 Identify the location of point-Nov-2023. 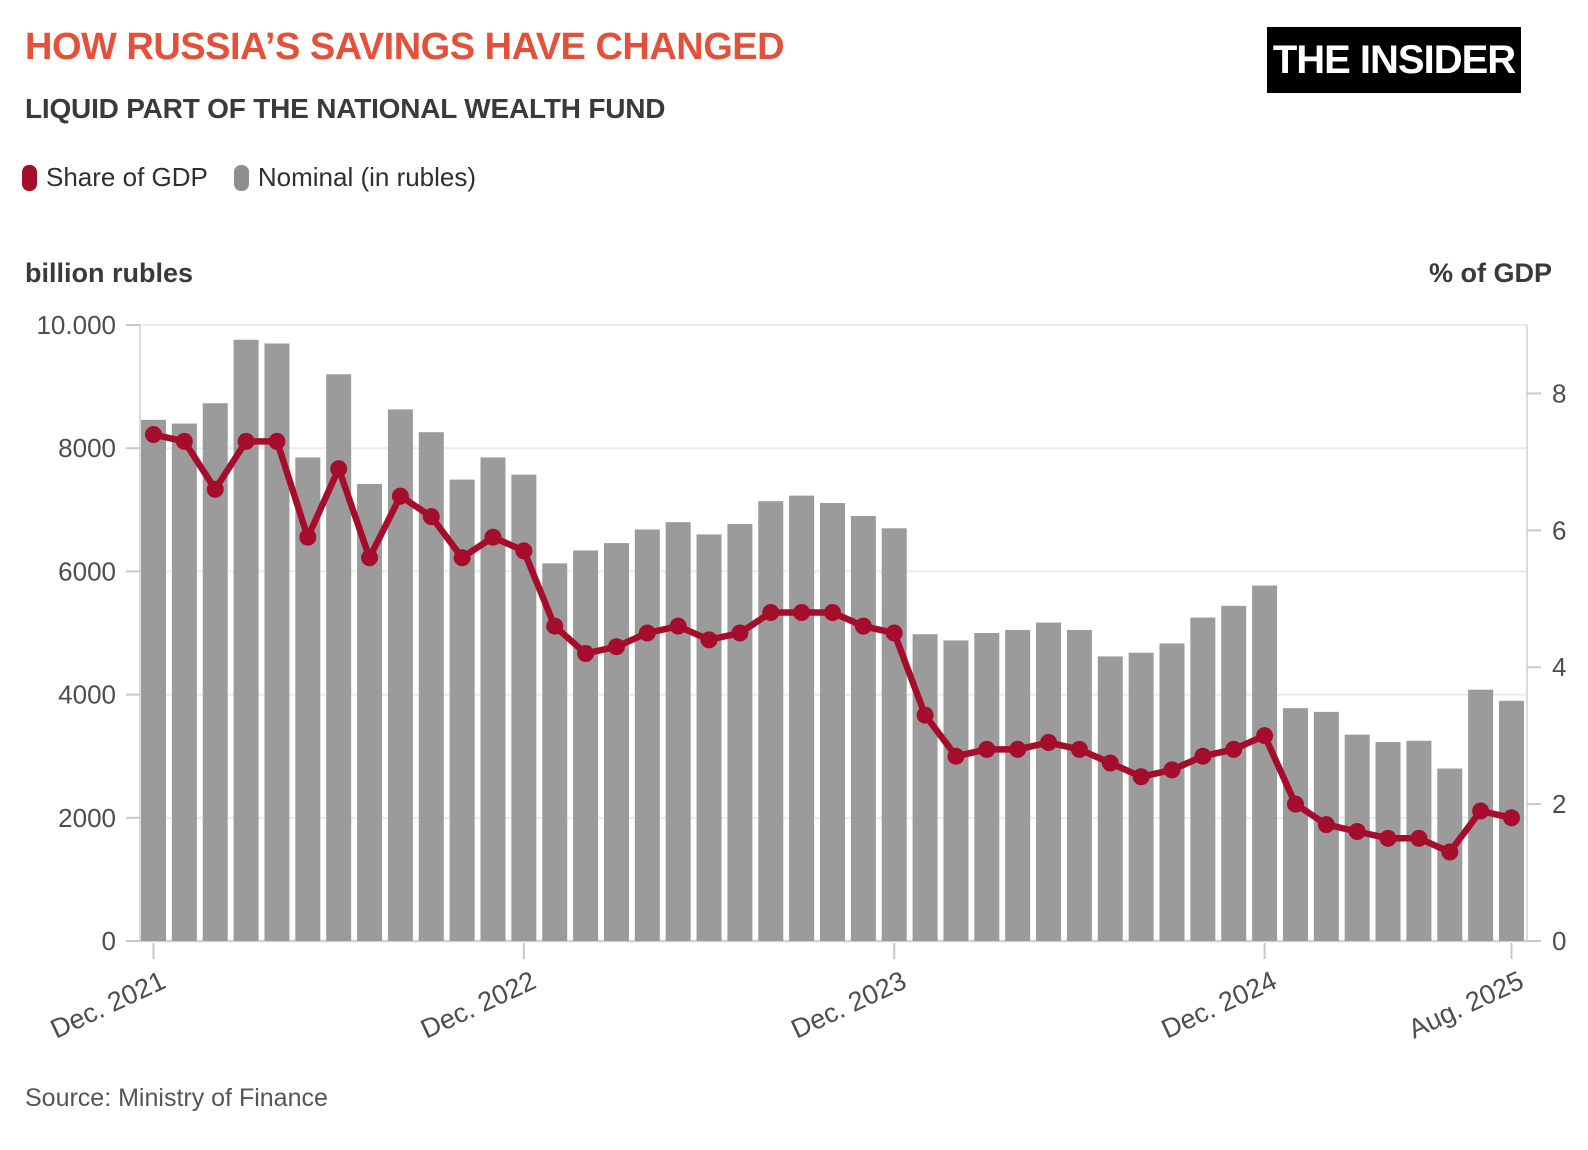
(863, 626).